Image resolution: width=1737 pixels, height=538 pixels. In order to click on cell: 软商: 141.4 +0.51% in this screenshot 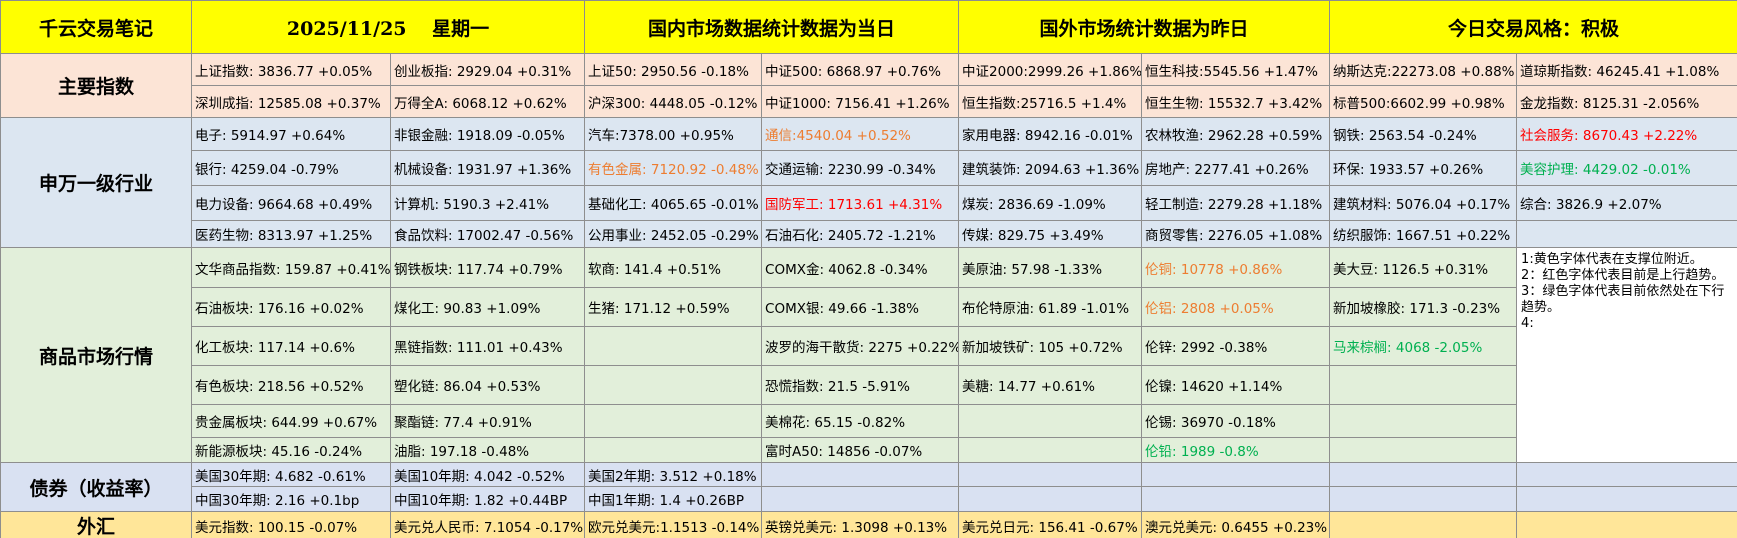, I will do `click(673, 267)`.